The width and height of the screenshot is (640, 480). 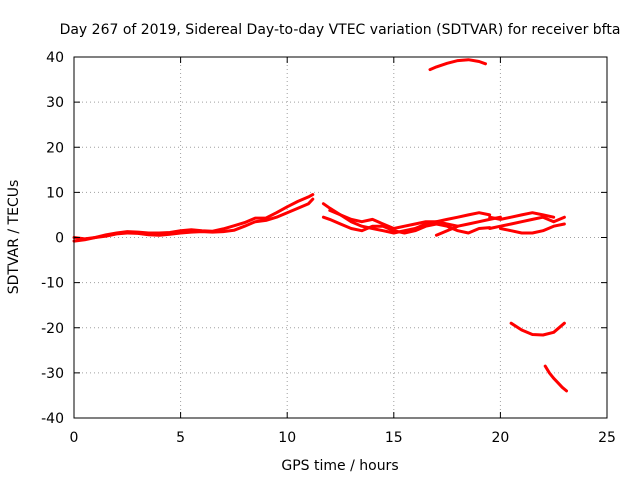 I want to click on y-tick-label: 40, so click(x=55, y=58).